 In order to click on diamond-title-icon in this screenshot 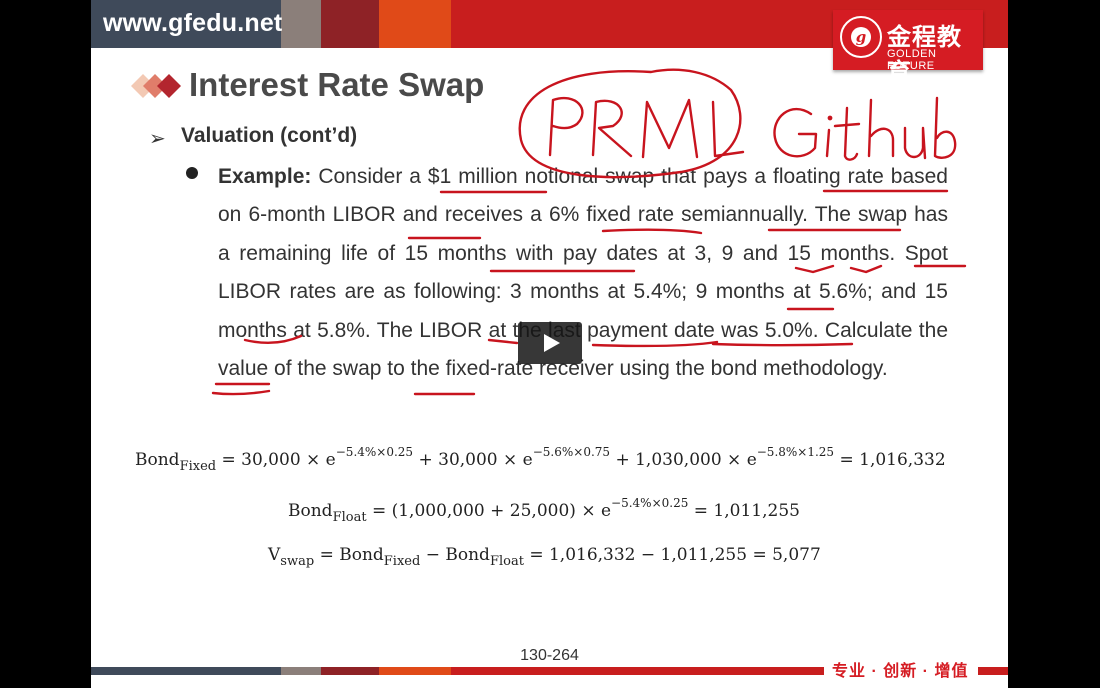, I will do `click(156, 86)`.